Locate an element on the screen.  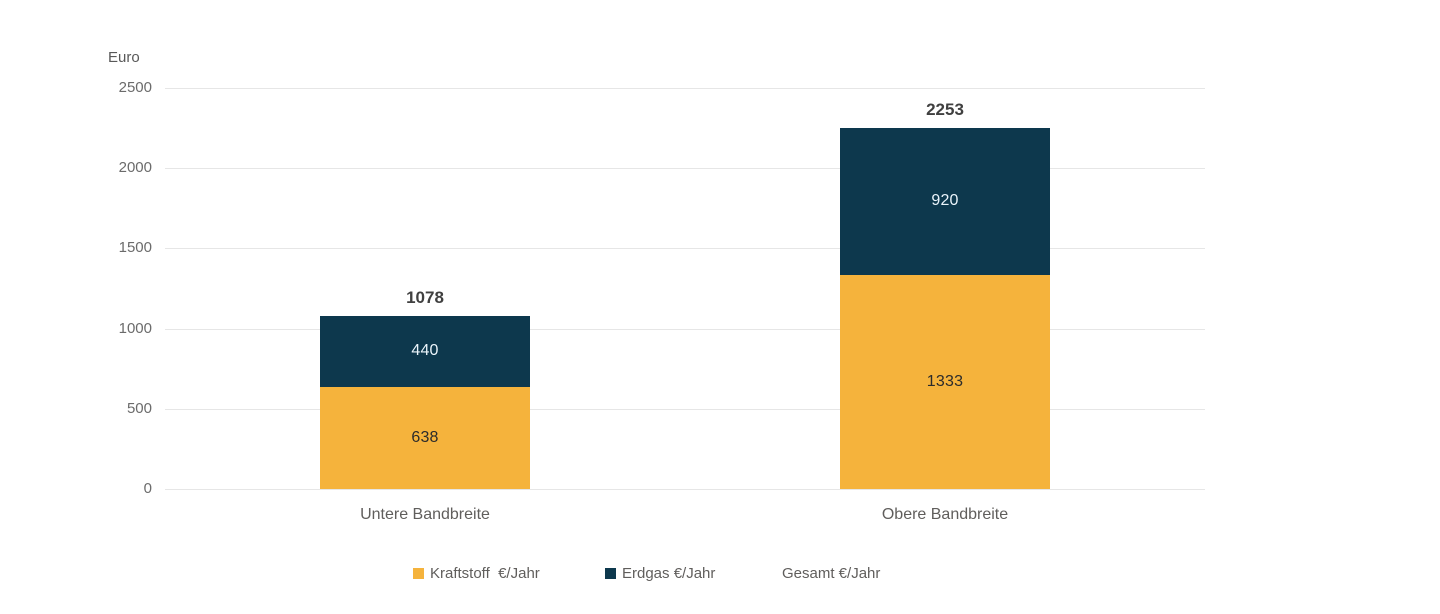
legend-item-gesamt: Gesamt €/Jahr is located at coordinates (822, 573).